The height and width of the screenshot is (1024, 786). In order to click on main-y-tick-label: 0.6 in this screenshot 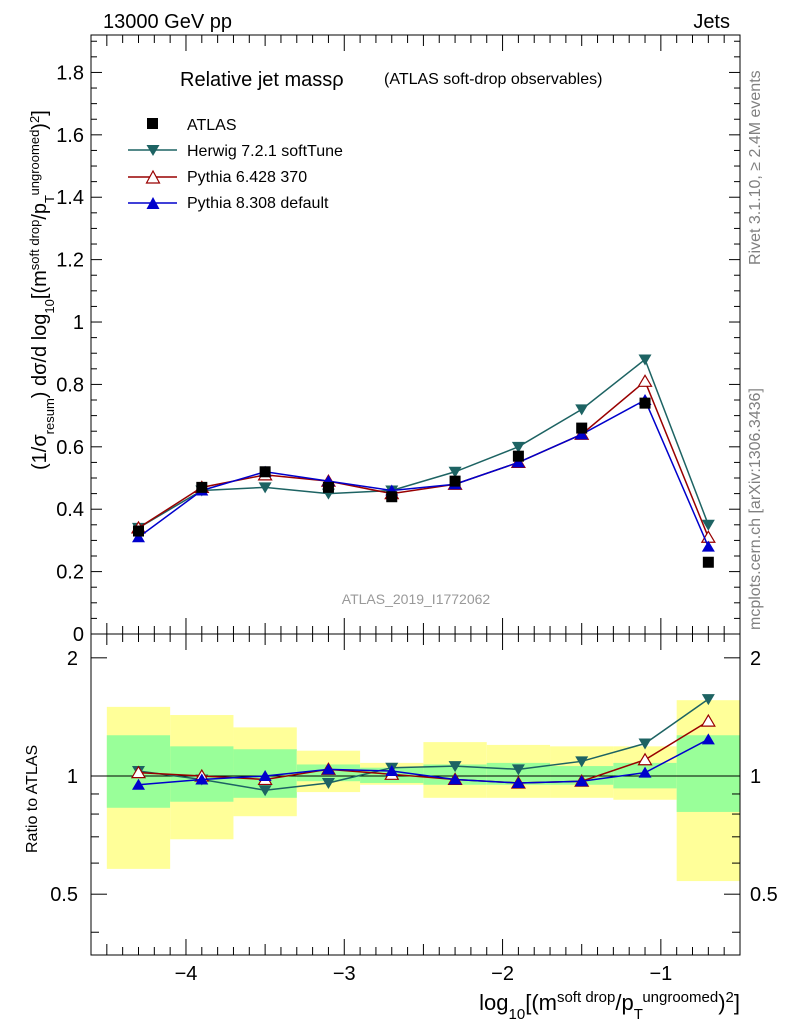, I will do `click(70, 448)`.